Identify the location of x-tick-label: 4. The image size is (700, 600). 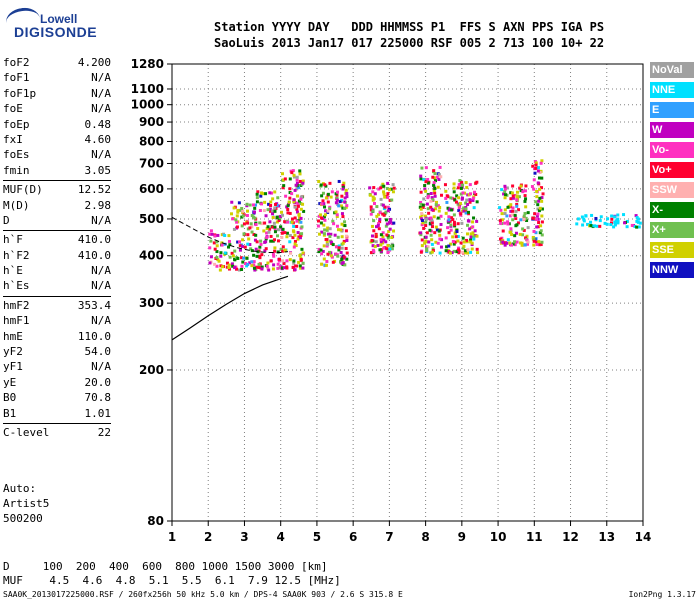
(281, 537).